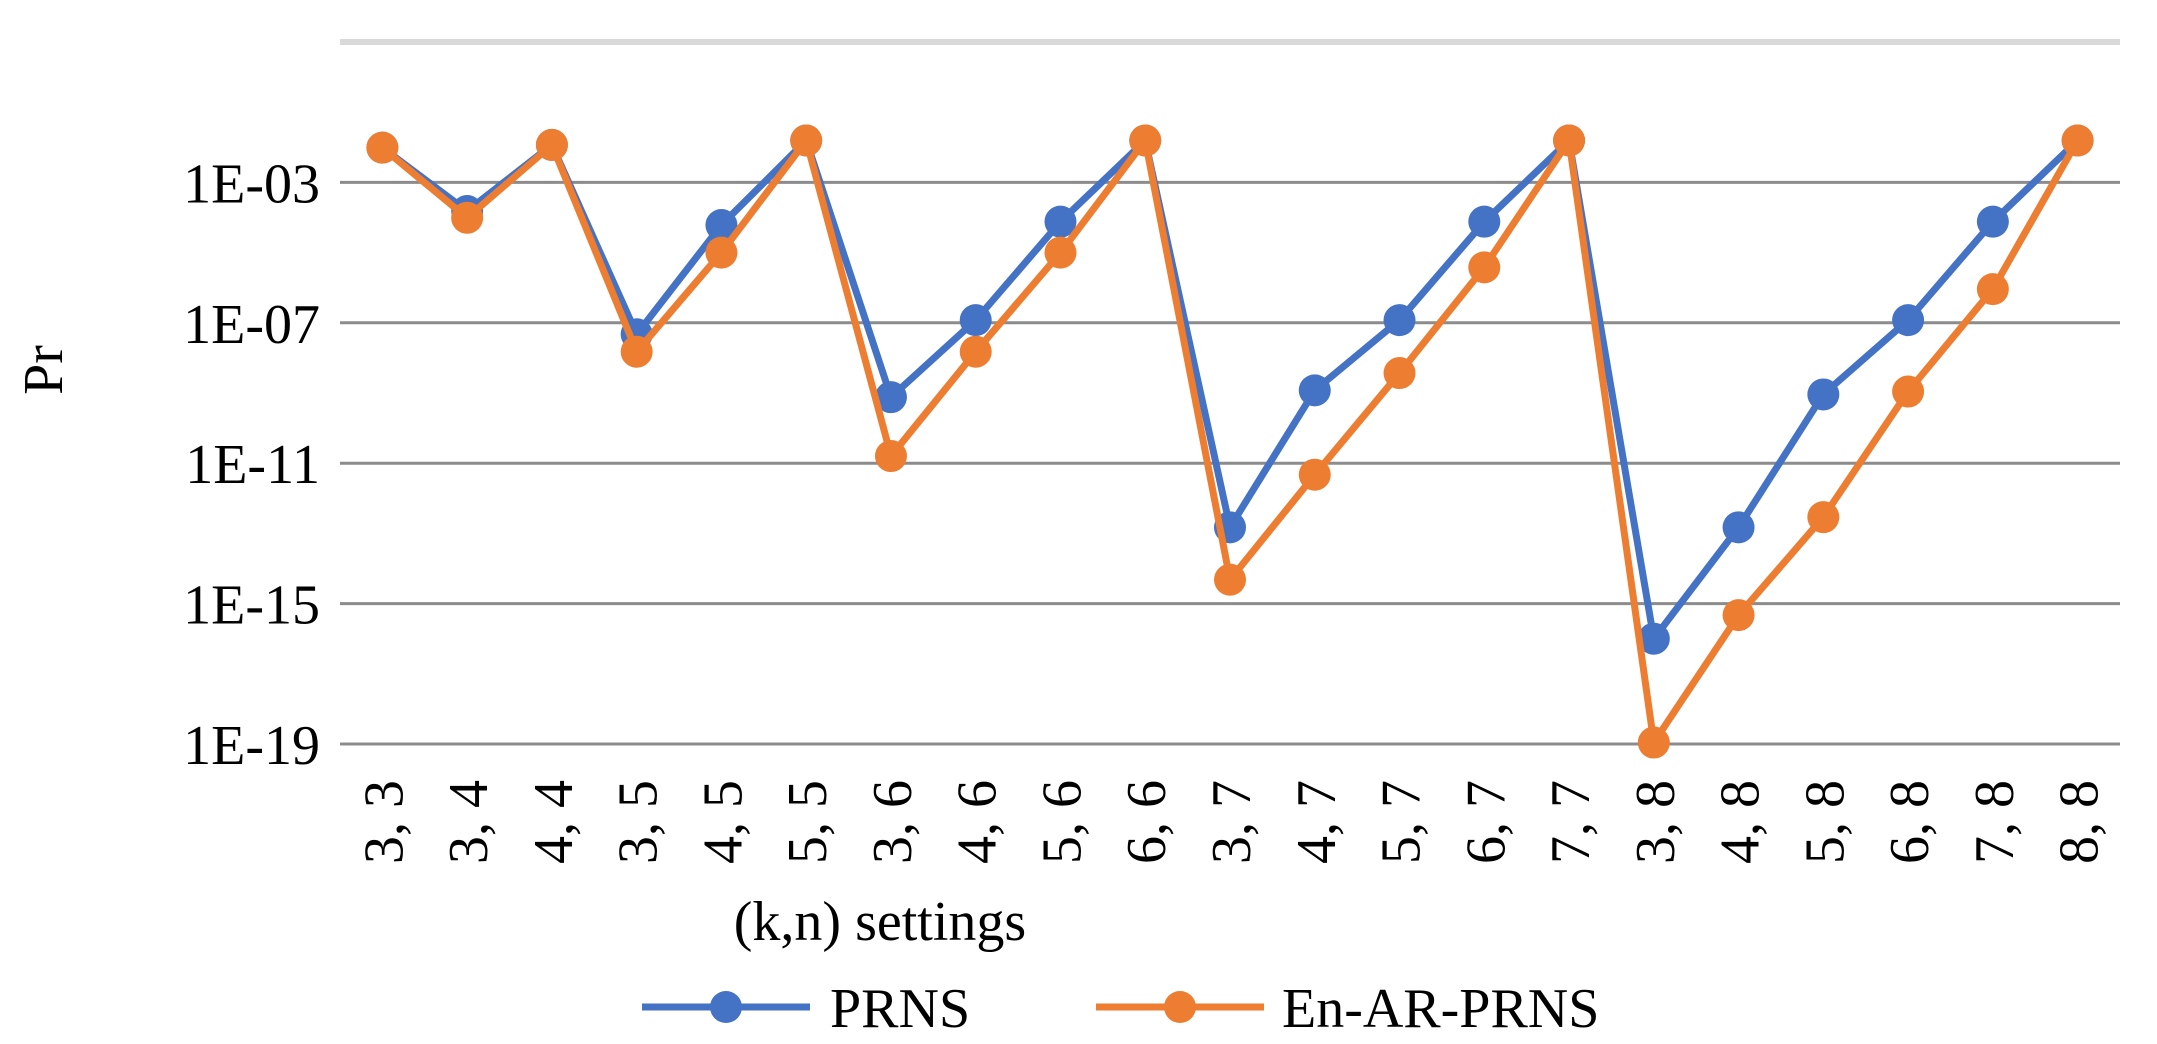 The width and height of the screenshot is (2157, 1044). Describe the element at coordinates (1656, 822) in the screenshot. I see `x-tick-label: 3, 8` at that location.